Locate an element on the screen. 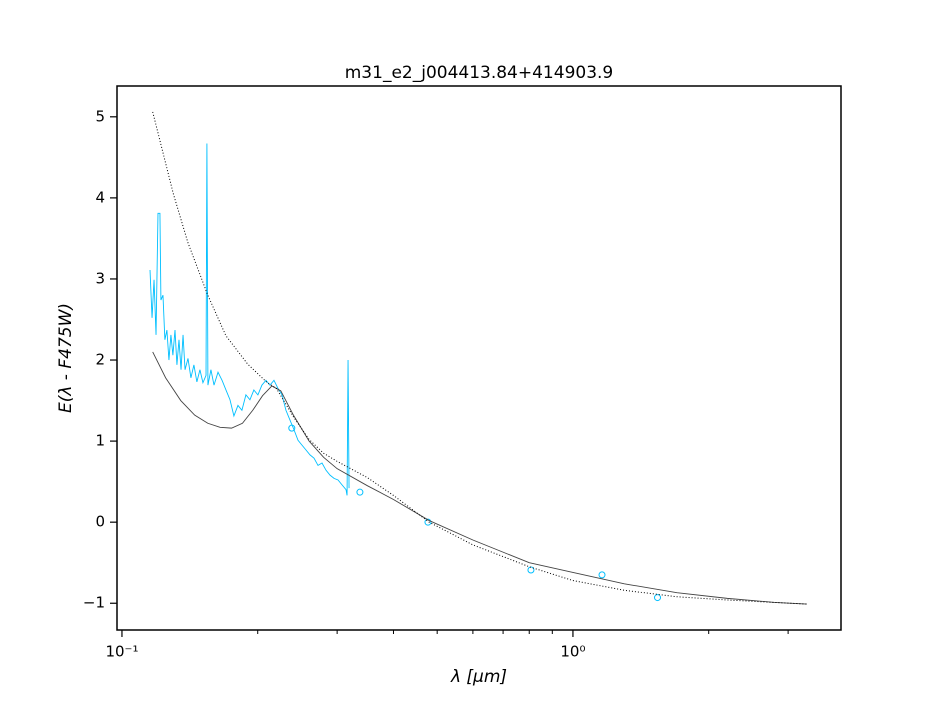  y-tick-label: 3 is located at coordinates (100, 278).